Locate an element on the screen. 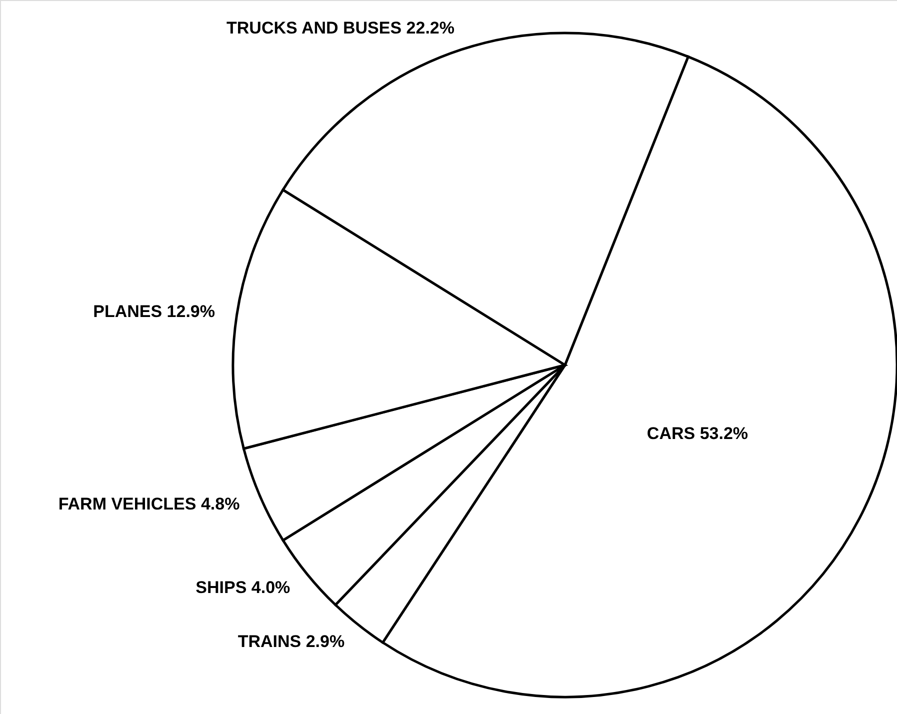 The width and height of the screenshot is (897, 714). slice-label: SHIPS 4.0% is located at coordinates (243, 588).